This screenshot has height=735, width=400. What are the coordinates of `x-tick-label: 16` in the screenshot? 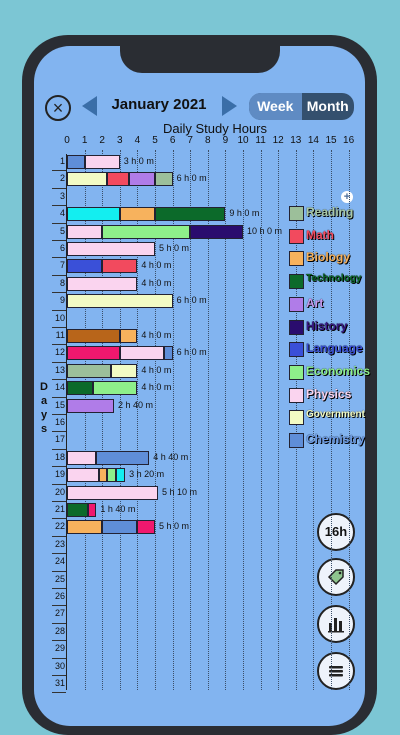 It's located at (349, 140).